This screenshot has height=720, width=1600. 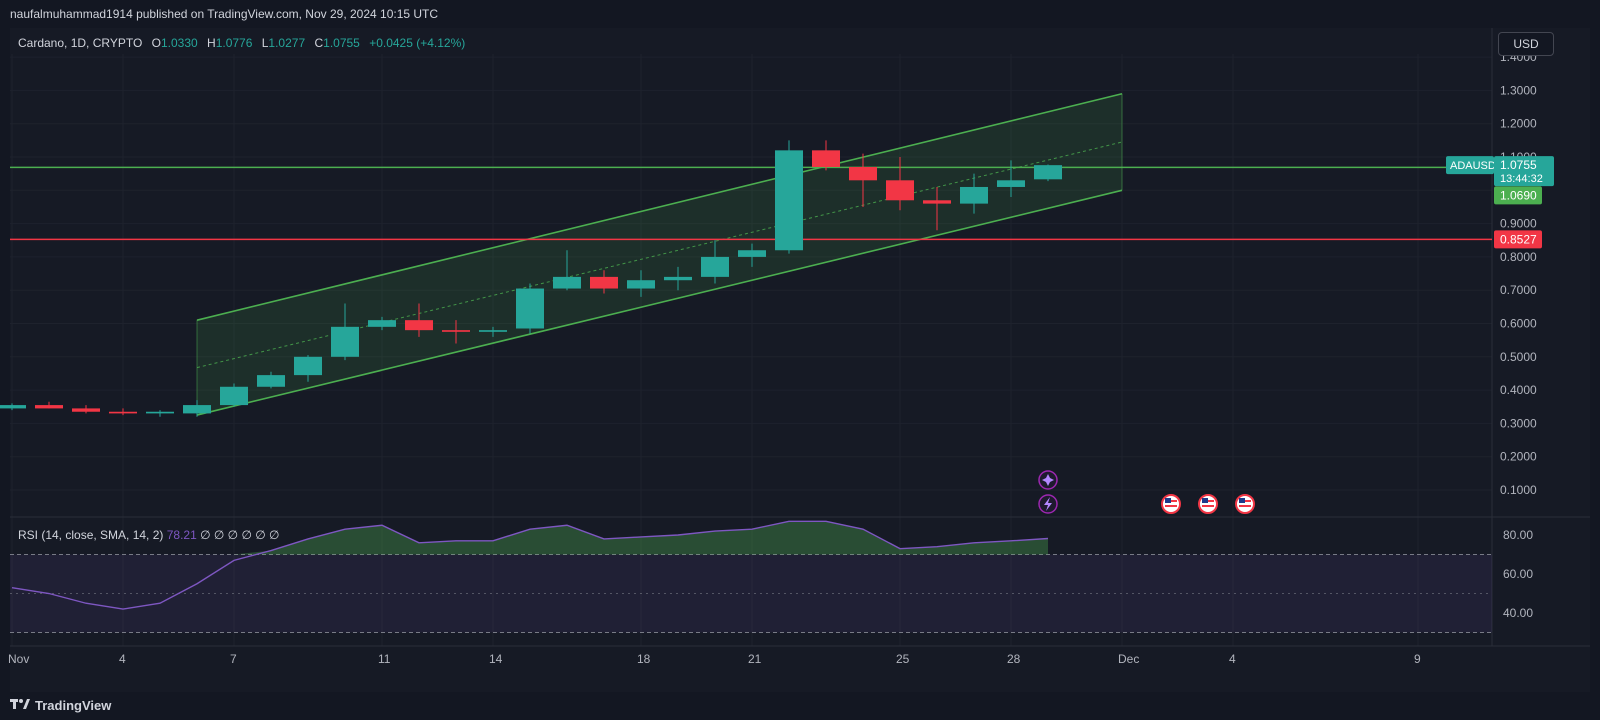 What do you see at coordinates (234, 43) in the screenshot?
I see `high-value: 1.0776` at bounding box center [234, 43].